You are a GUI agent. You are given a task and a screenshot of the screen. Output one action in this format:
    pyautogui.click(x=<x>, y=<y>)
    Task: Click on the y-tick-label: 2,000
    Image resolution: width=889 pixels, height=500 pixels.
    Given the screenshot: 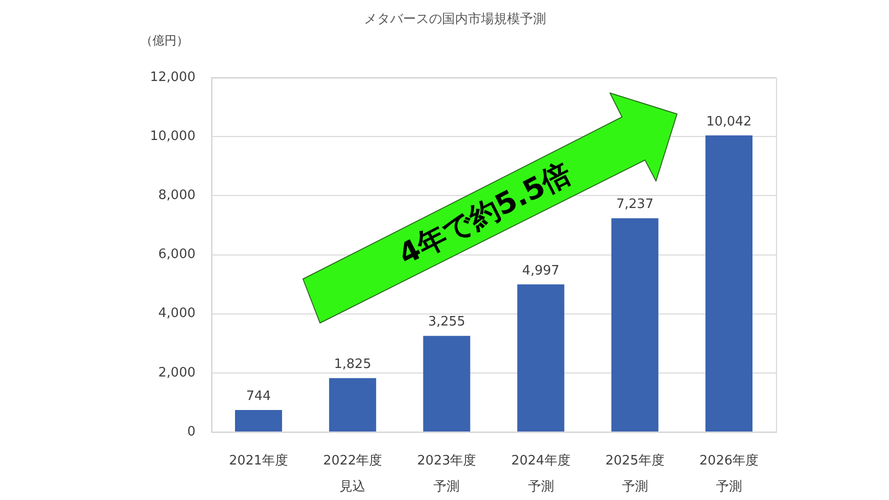 What is the action you would take?
    pyautogui.click(x=177, y=372)
    